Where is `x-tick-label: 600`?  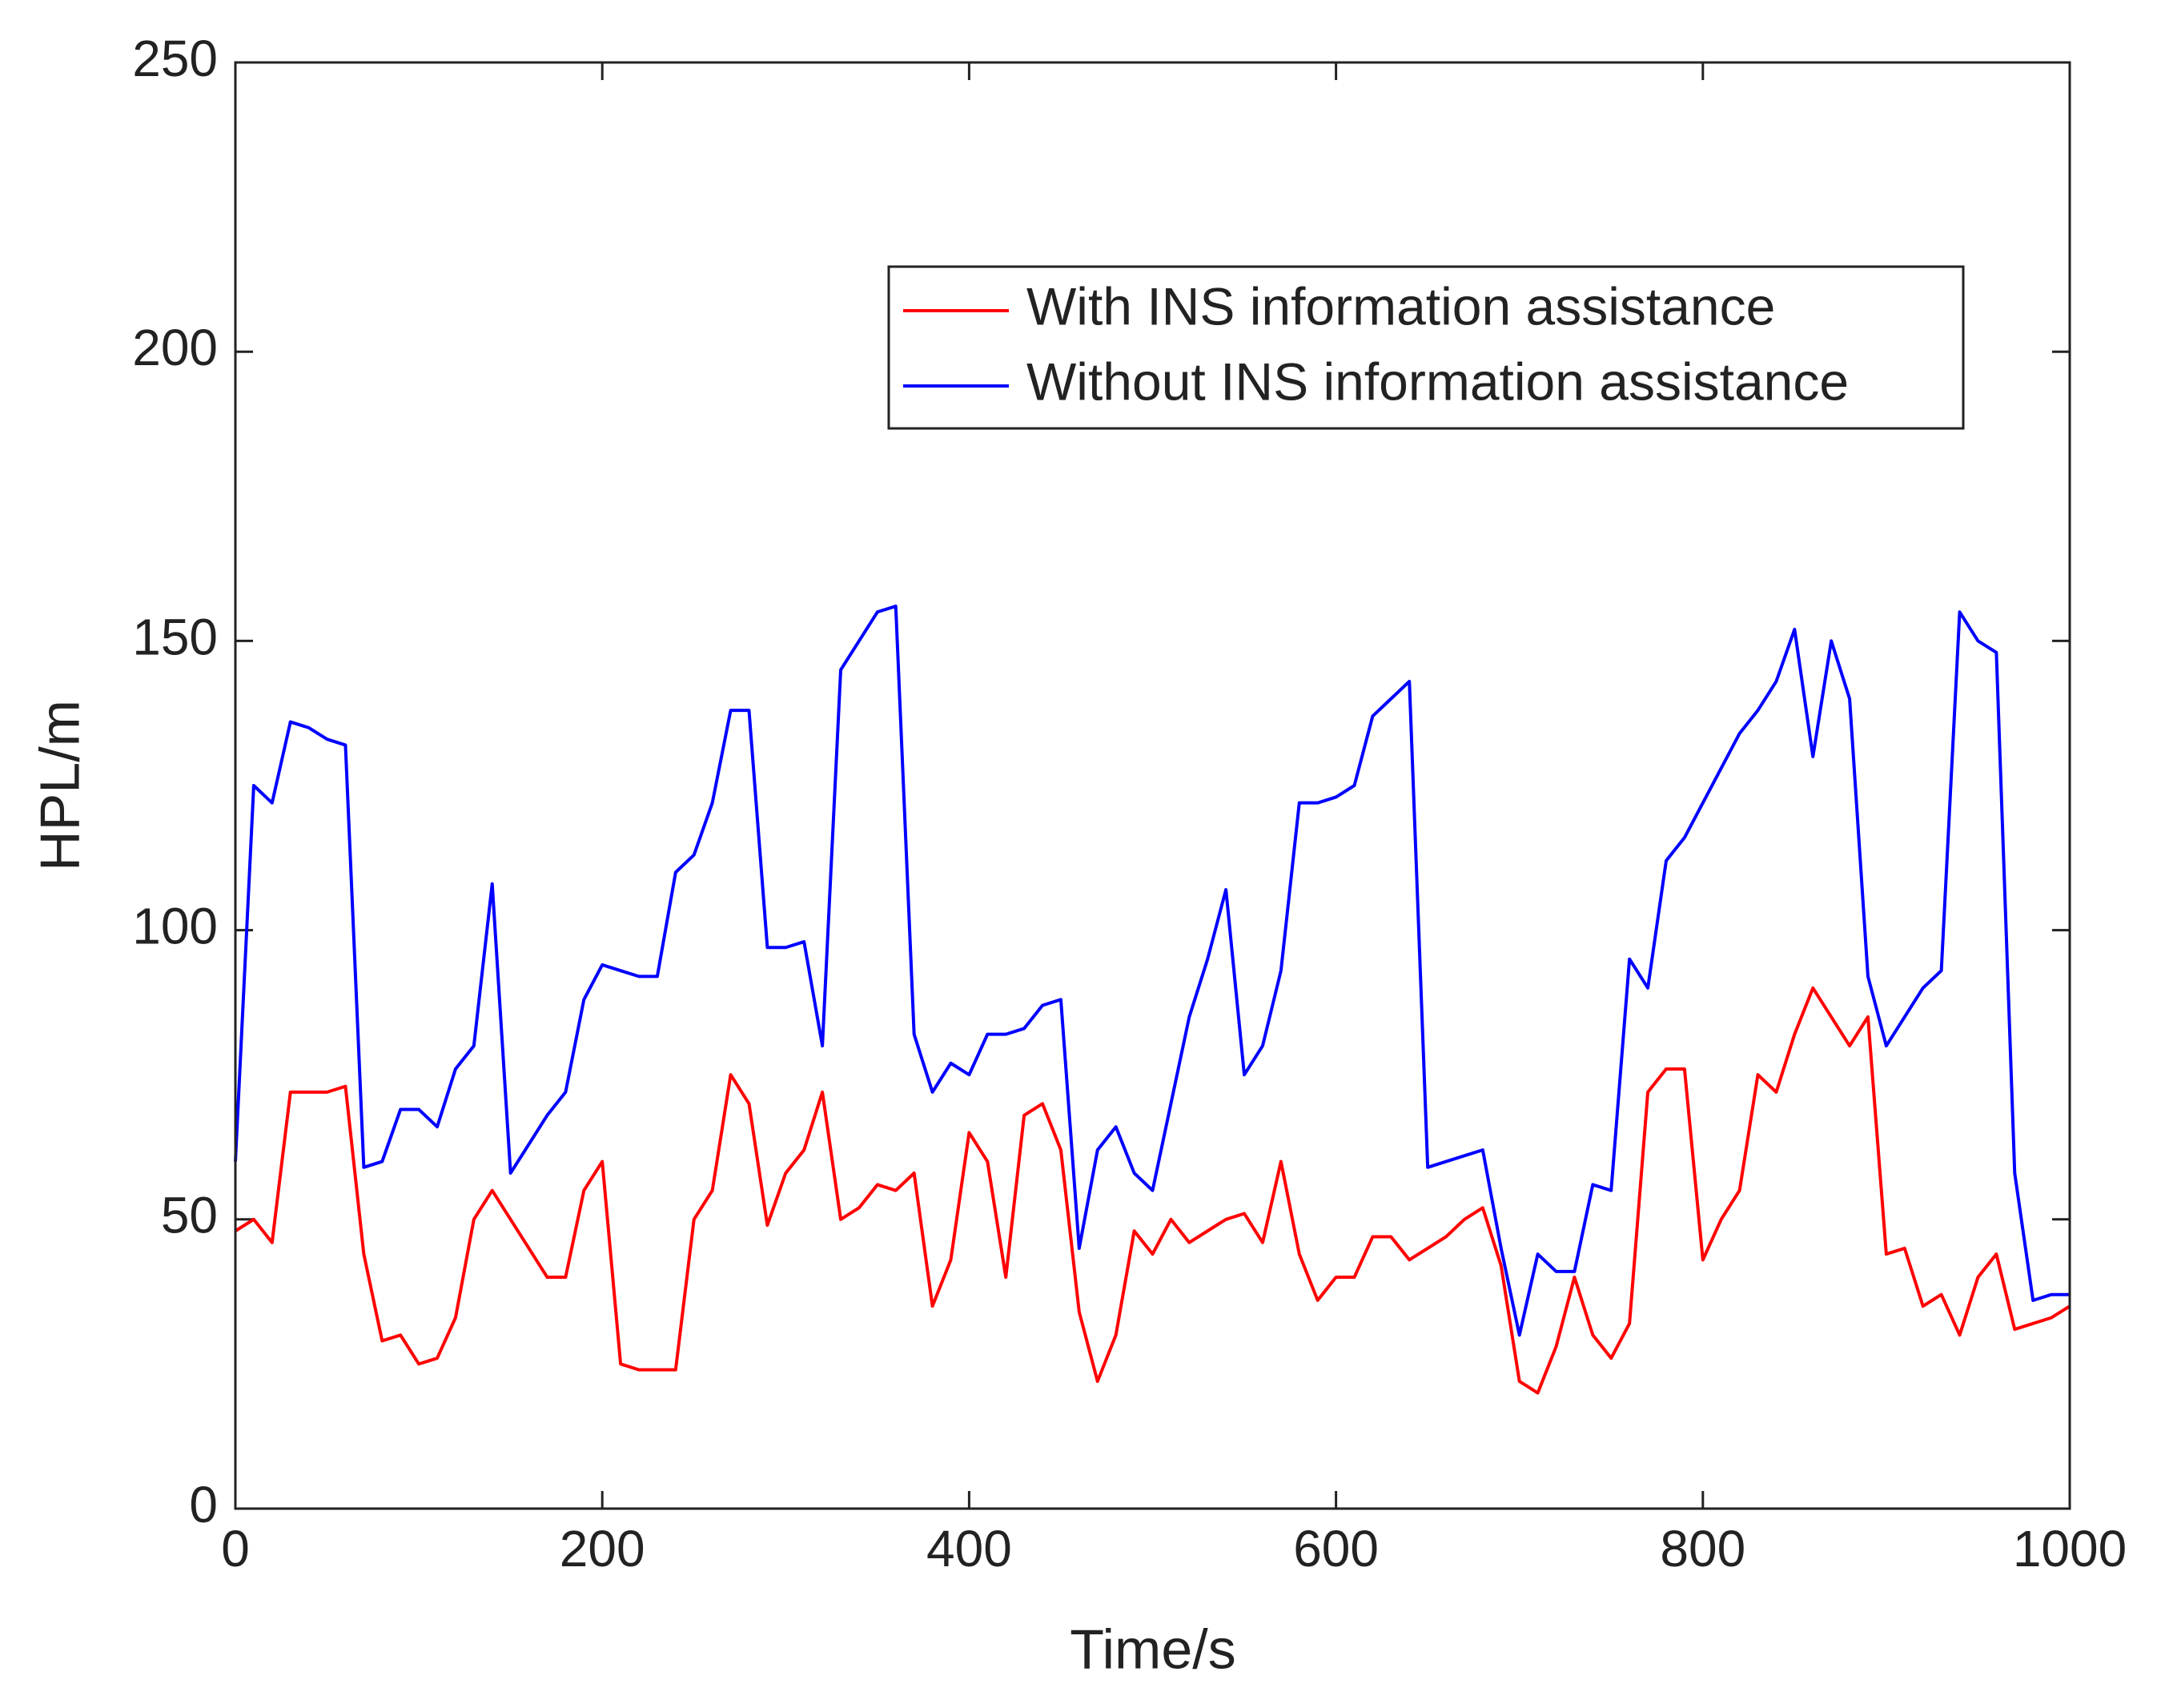
x-tick-label: 600 is located at coordinates (1336, 1549).